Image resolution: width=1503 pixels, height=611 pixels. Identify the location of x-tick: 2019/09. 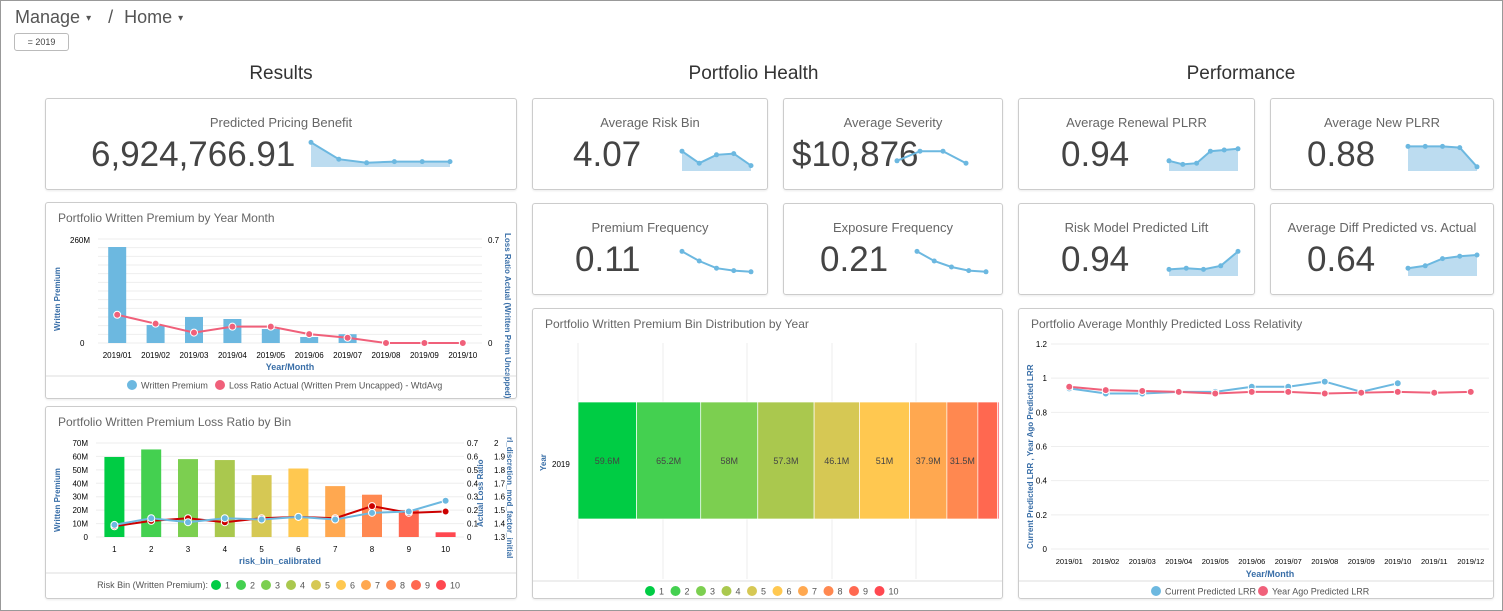
(424, 355).